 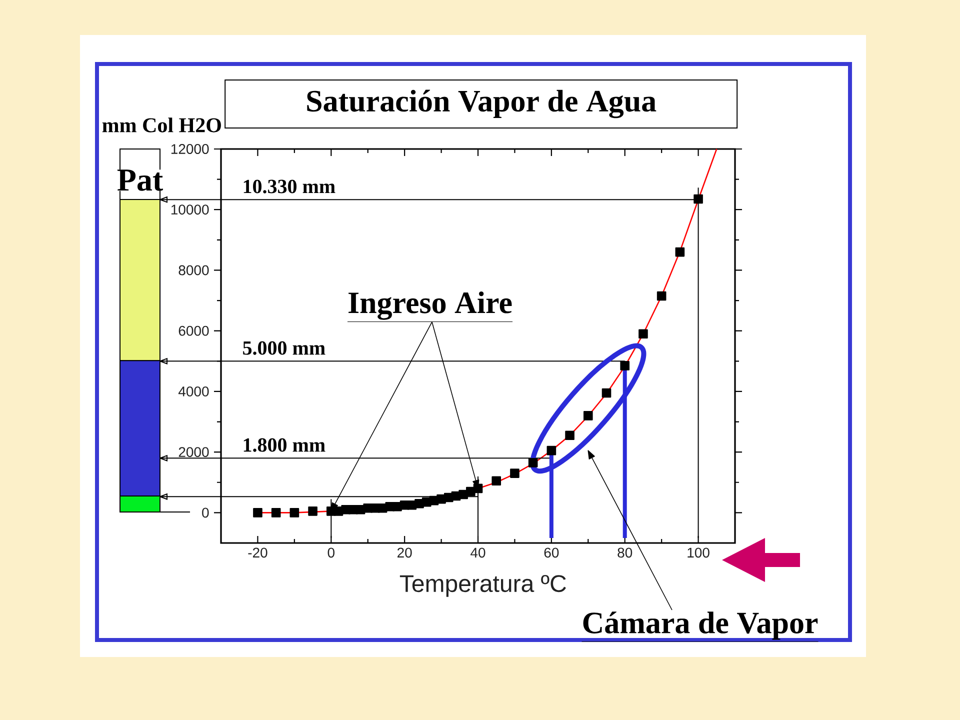 I want to click on series-label: Pat, so click(x=140, y=180).